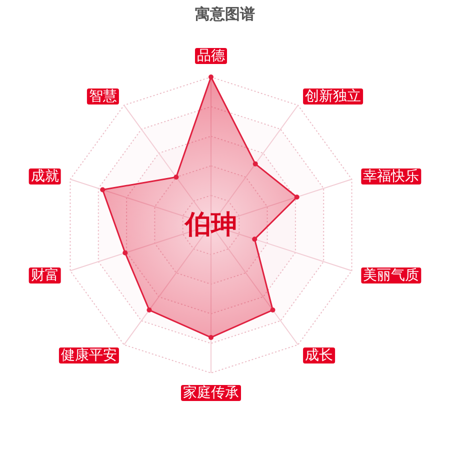 Image resolution: width=450 pixels, height=450 pixels. I want to click on spoke-label: 美丽气质, so click(391, 275).